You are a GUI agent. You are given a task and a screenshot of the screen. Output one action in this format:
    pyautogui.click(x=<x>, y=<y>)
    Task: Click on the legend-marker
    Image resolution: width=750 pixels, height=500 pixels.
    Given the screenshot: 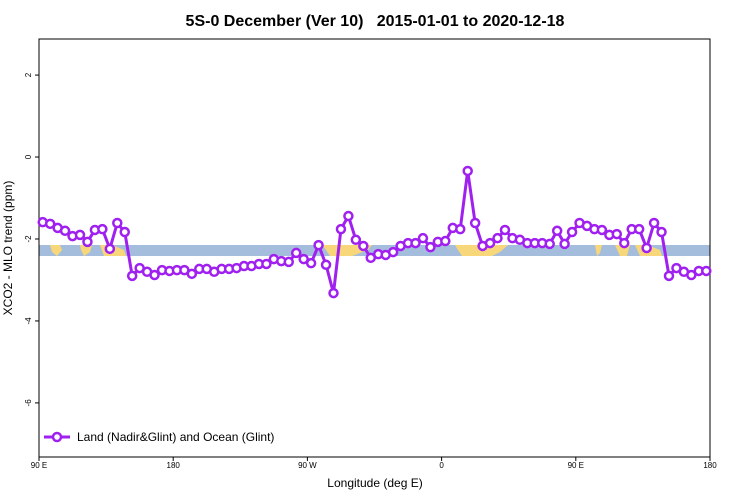 What is the action you would take?
    pyautogui.click(x=57, y=437)
    